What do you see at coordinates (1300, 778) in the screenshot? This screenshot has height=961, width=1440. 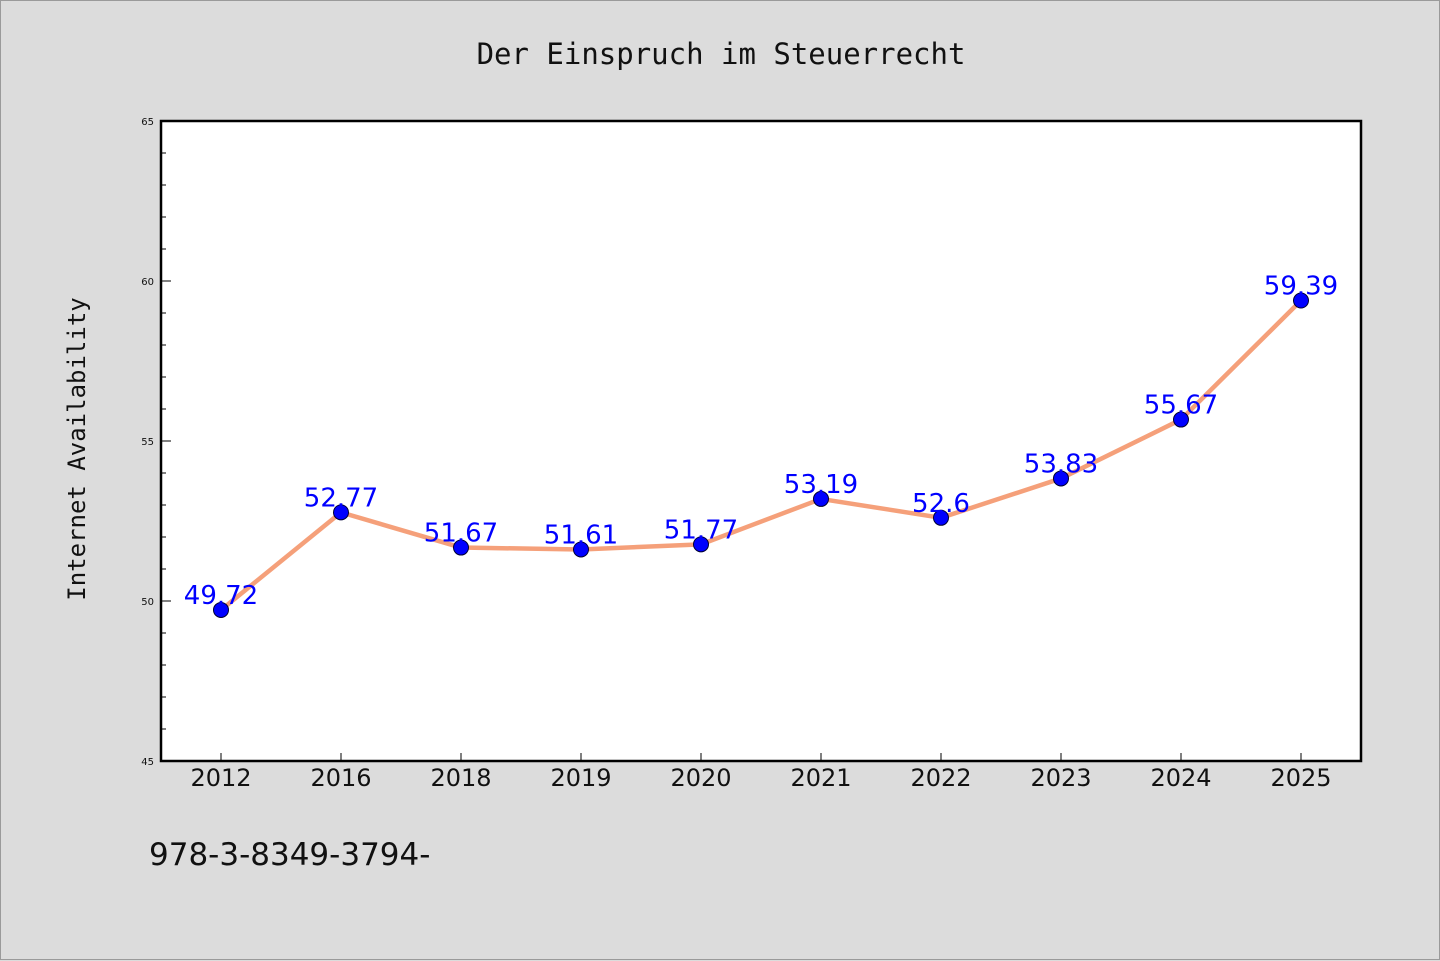 I see `x-tick-label-2025: 2025` at bounding box center [1300, 778].